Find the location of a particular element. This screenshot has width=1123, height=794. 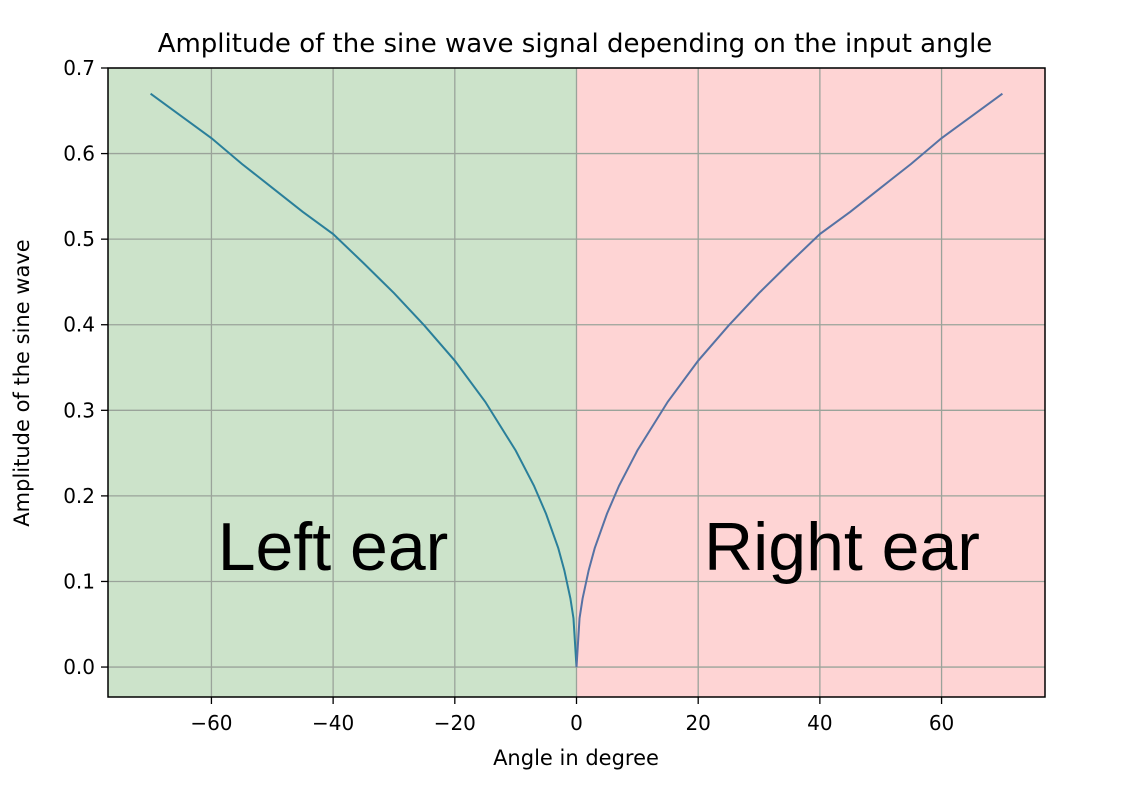

region-label-left: Left ear is located at coordinates (333, 547).